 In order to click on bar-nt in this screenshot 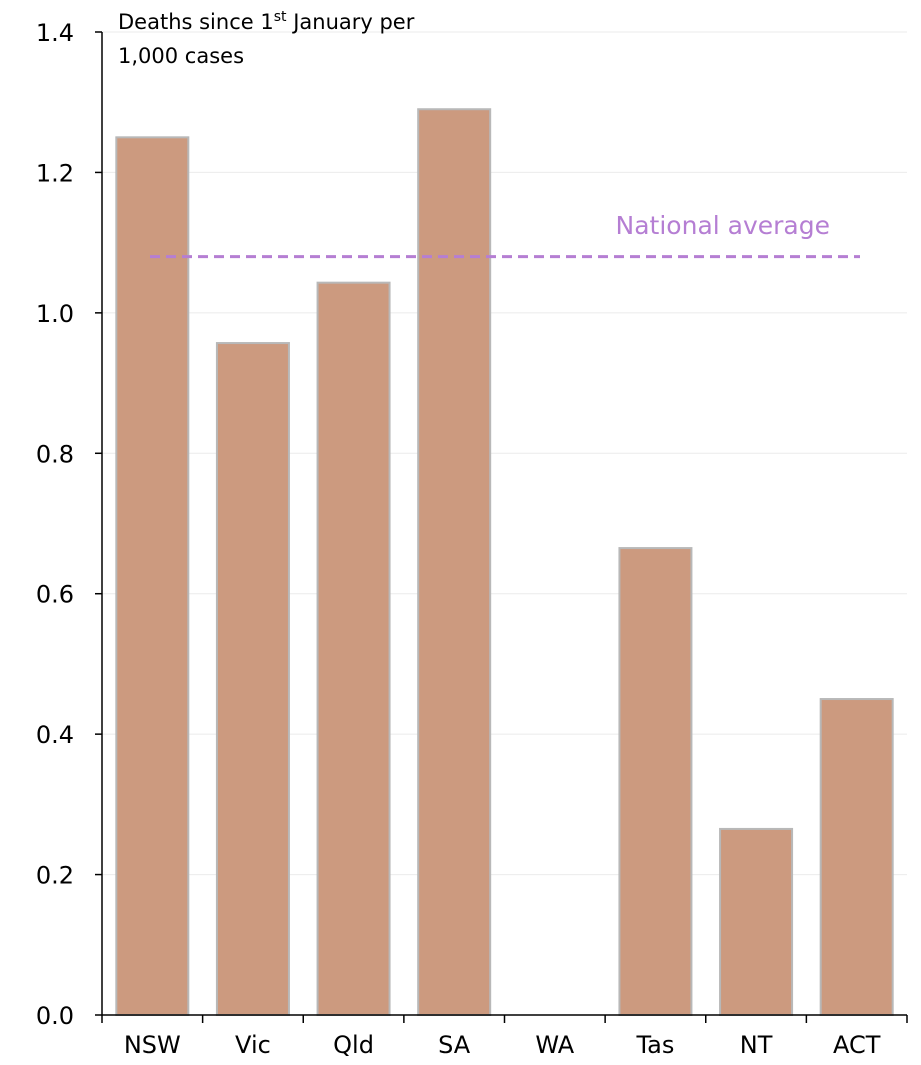, I will do `click(756, 921)`.